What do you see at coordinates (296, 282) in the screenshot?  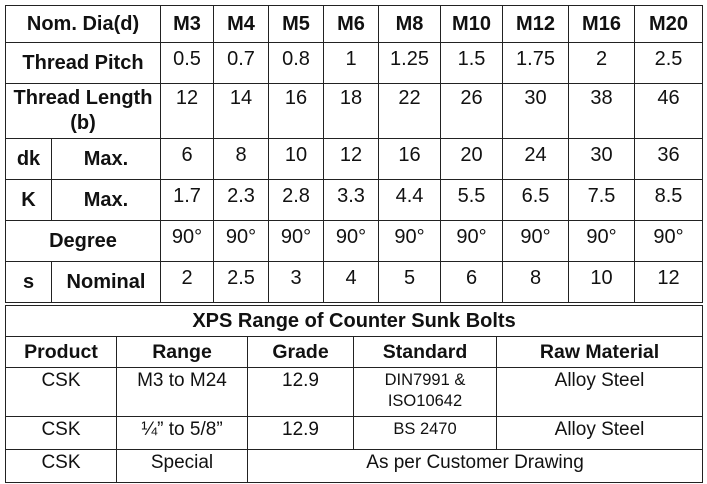 I see `value-cell: 3` at bounding box center [296, 282].